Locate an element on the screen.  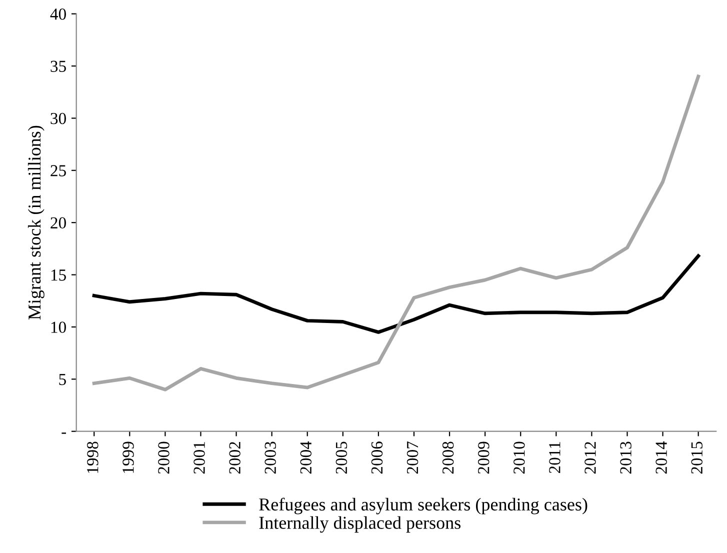
x-tick-label: 2004 is located at coordinates (306, 457).